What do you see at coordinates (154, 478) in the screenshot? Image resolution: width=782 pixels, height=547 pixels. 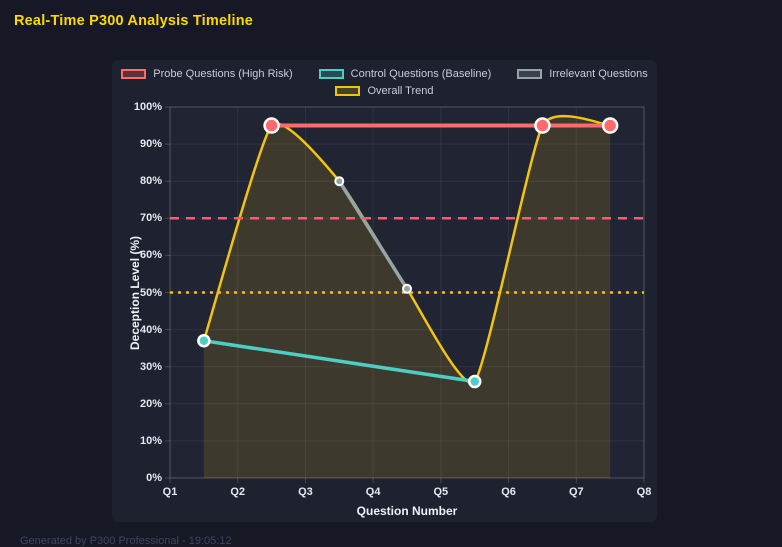 I see `y-tick-label: 0%` at bounding box center [154, 478].